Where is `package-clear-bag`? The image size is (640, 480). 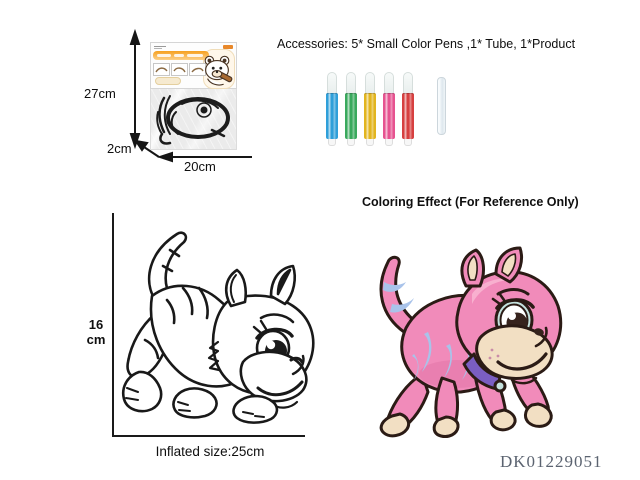
package-clear-bag is located at coordinates (193, 119).